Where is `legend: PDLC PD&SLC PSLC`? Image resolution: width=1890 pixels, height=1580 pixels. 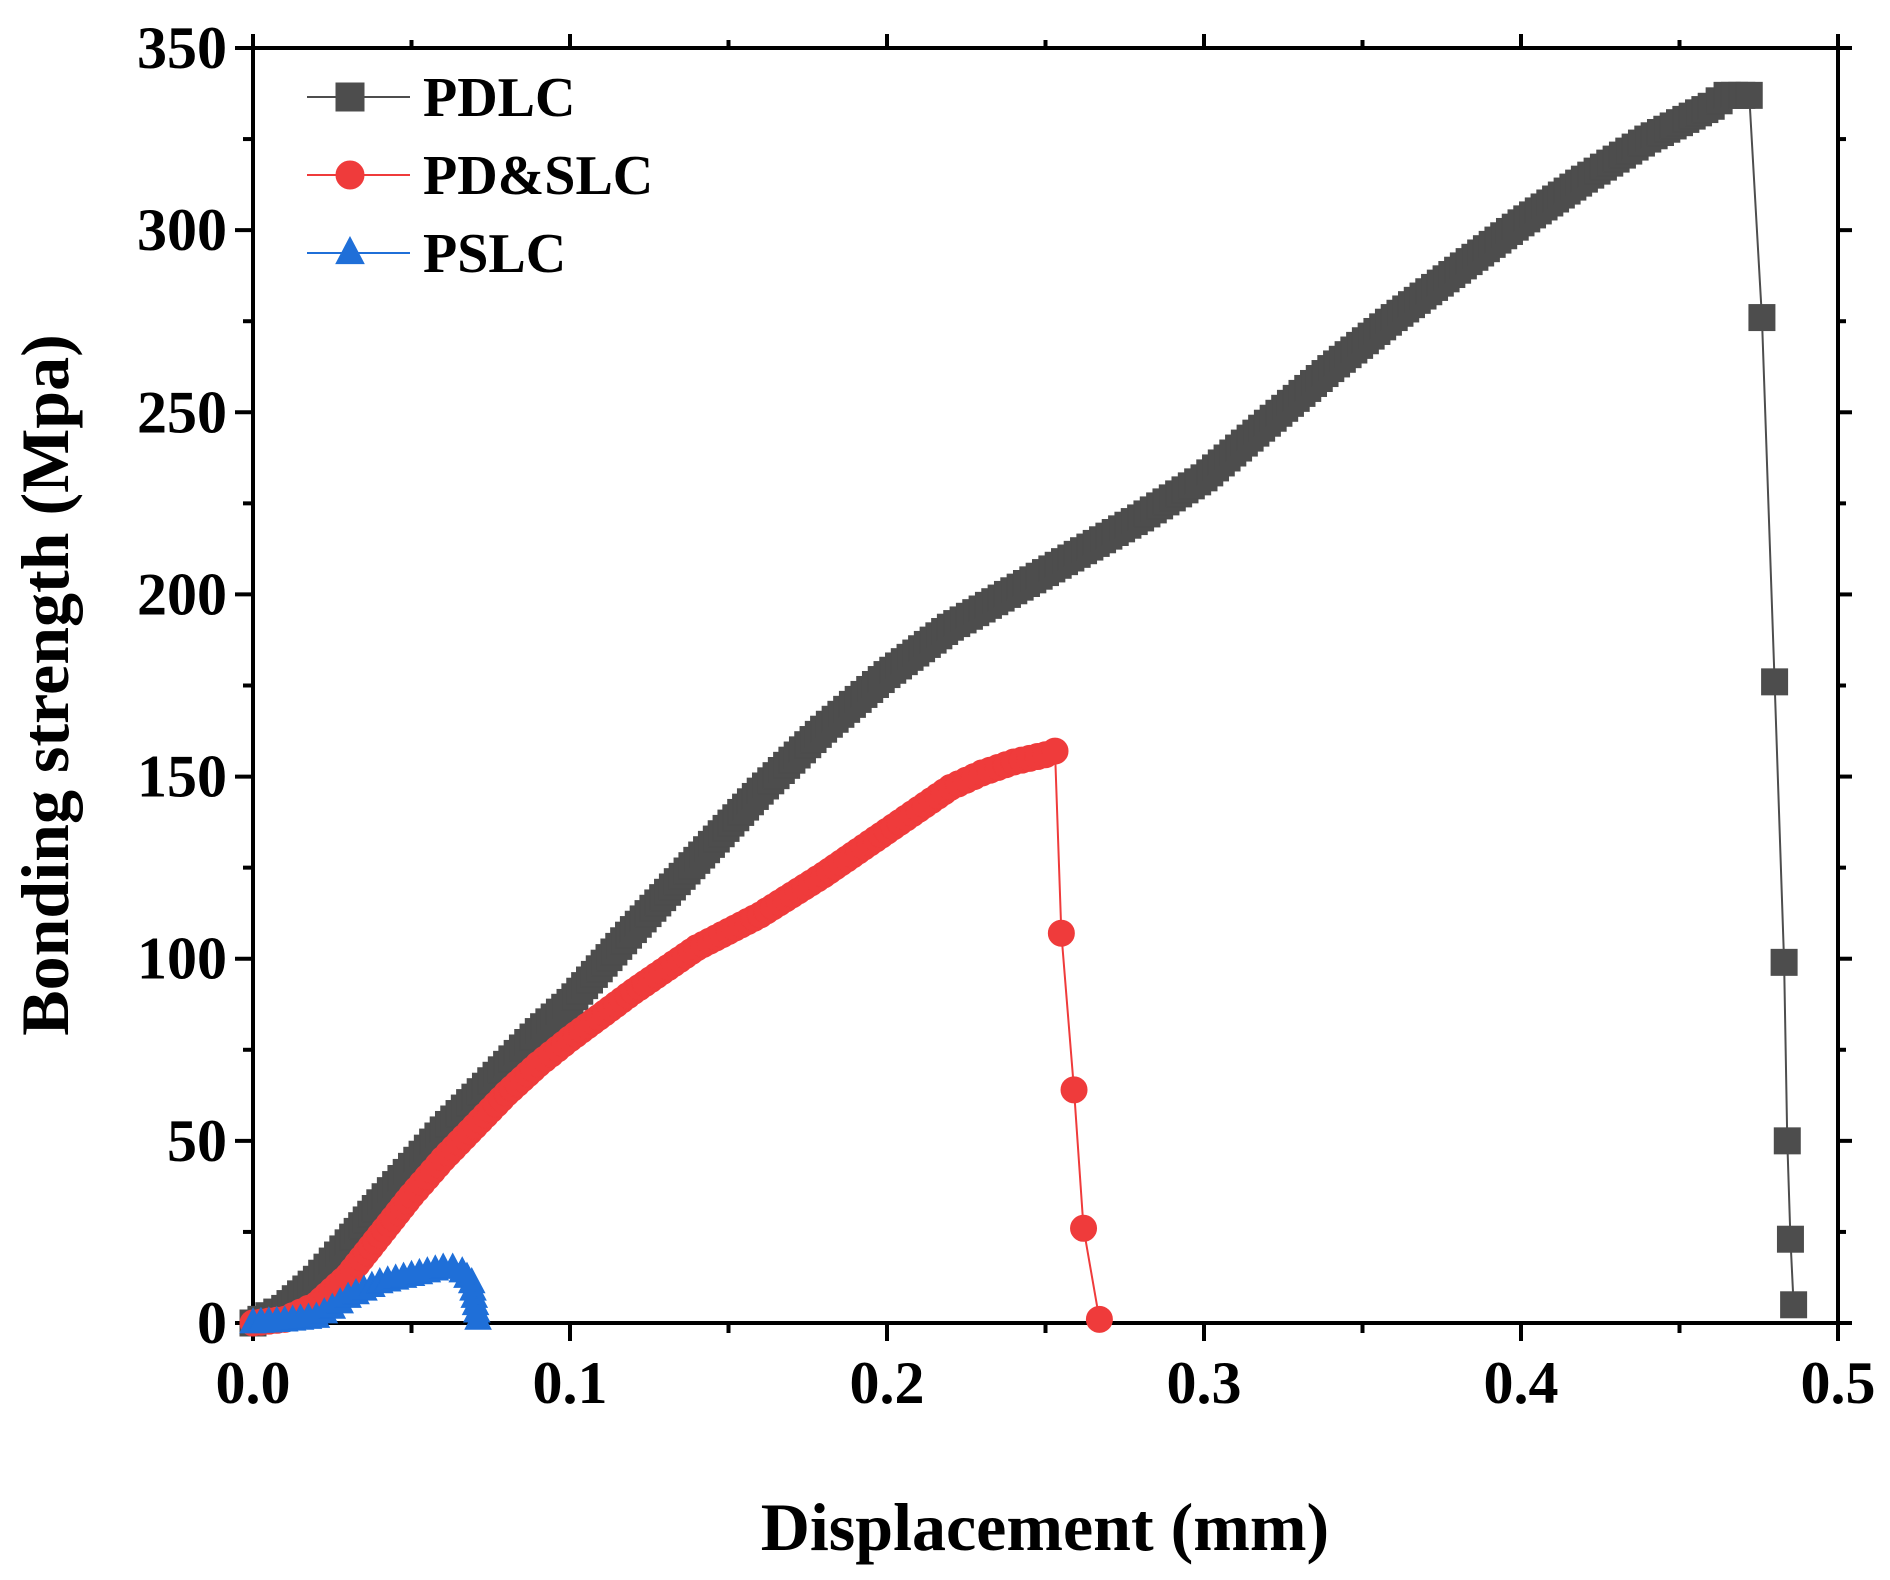
legend: PDLC PD&SLC PSLC is located at coordinates (480, 176).